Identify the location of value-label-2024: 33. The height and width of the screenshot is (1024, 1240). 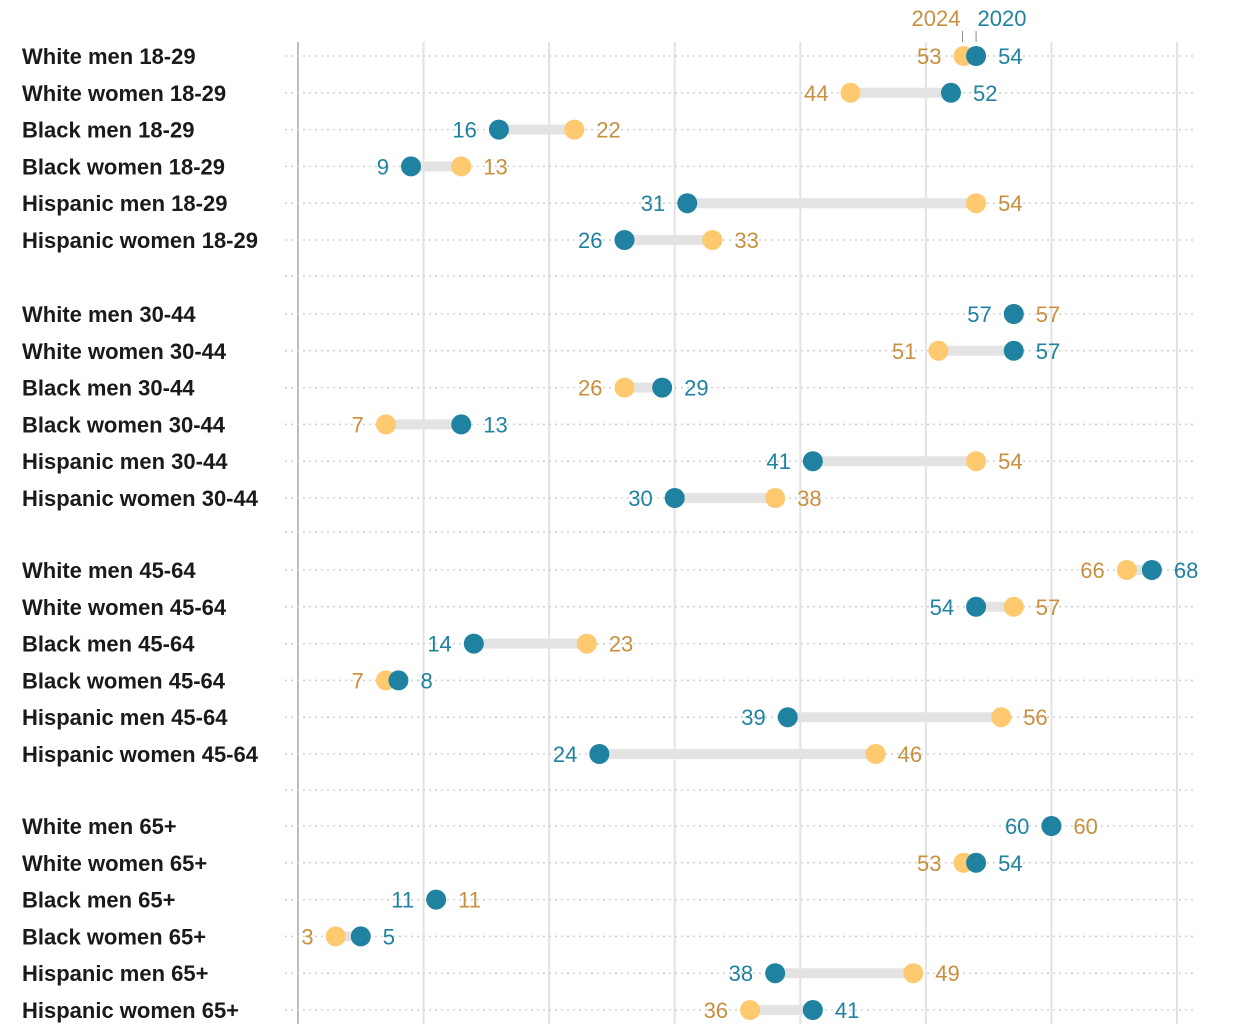
(746, 240).